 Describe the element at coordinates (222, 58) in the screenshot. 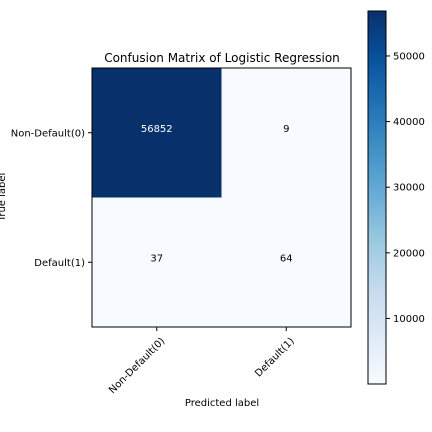

I see `chart-title: Confusion Matrix of Logistic Regression` at that location.